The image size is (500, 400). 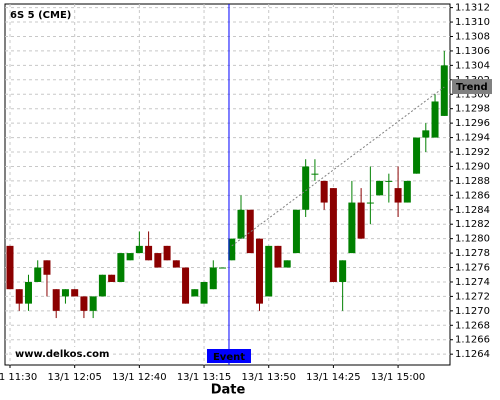 I want to click on y-tick-label: 1.1276, so click(x=472, y=268).